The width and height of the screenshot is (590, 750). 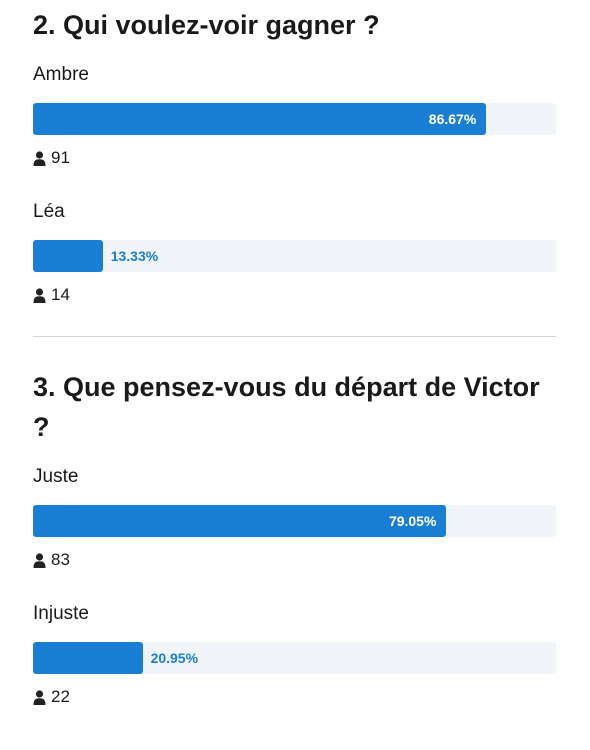 What do you see at coordinates (61, 74) in the screenshot?
I see `option-label: Ambre` at bounding box center [61, 74].